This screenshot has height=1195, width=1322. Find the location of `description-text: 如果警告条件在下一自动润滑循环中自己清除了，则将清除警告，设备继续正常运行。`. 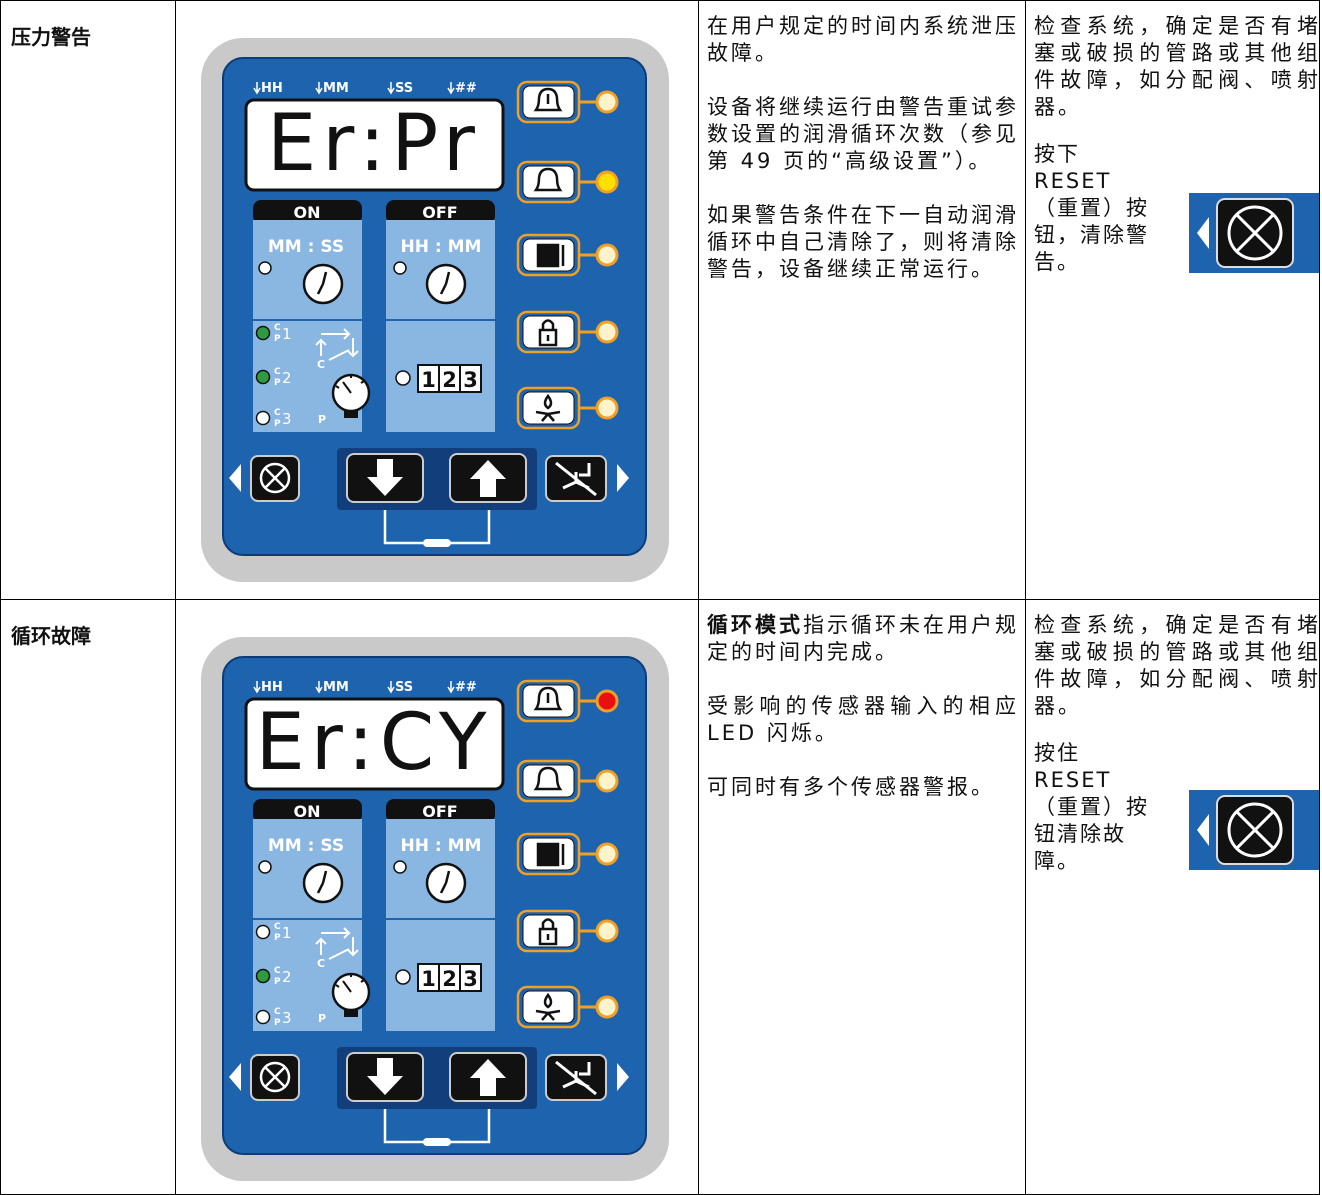

description-text: 如果警告条件在下一自动润滑循环中自己清除了，则将清除警告，设备继续正常运行。 is located at coordinates (863, 242).